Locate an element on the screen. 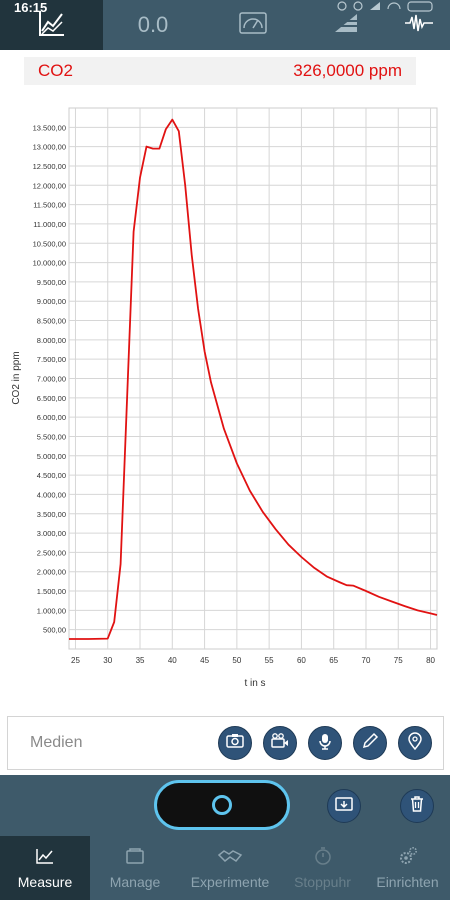 This screenshot has height=900, width=450. top-bar: 16:15 0.0 is located at coordinates (225, 25).